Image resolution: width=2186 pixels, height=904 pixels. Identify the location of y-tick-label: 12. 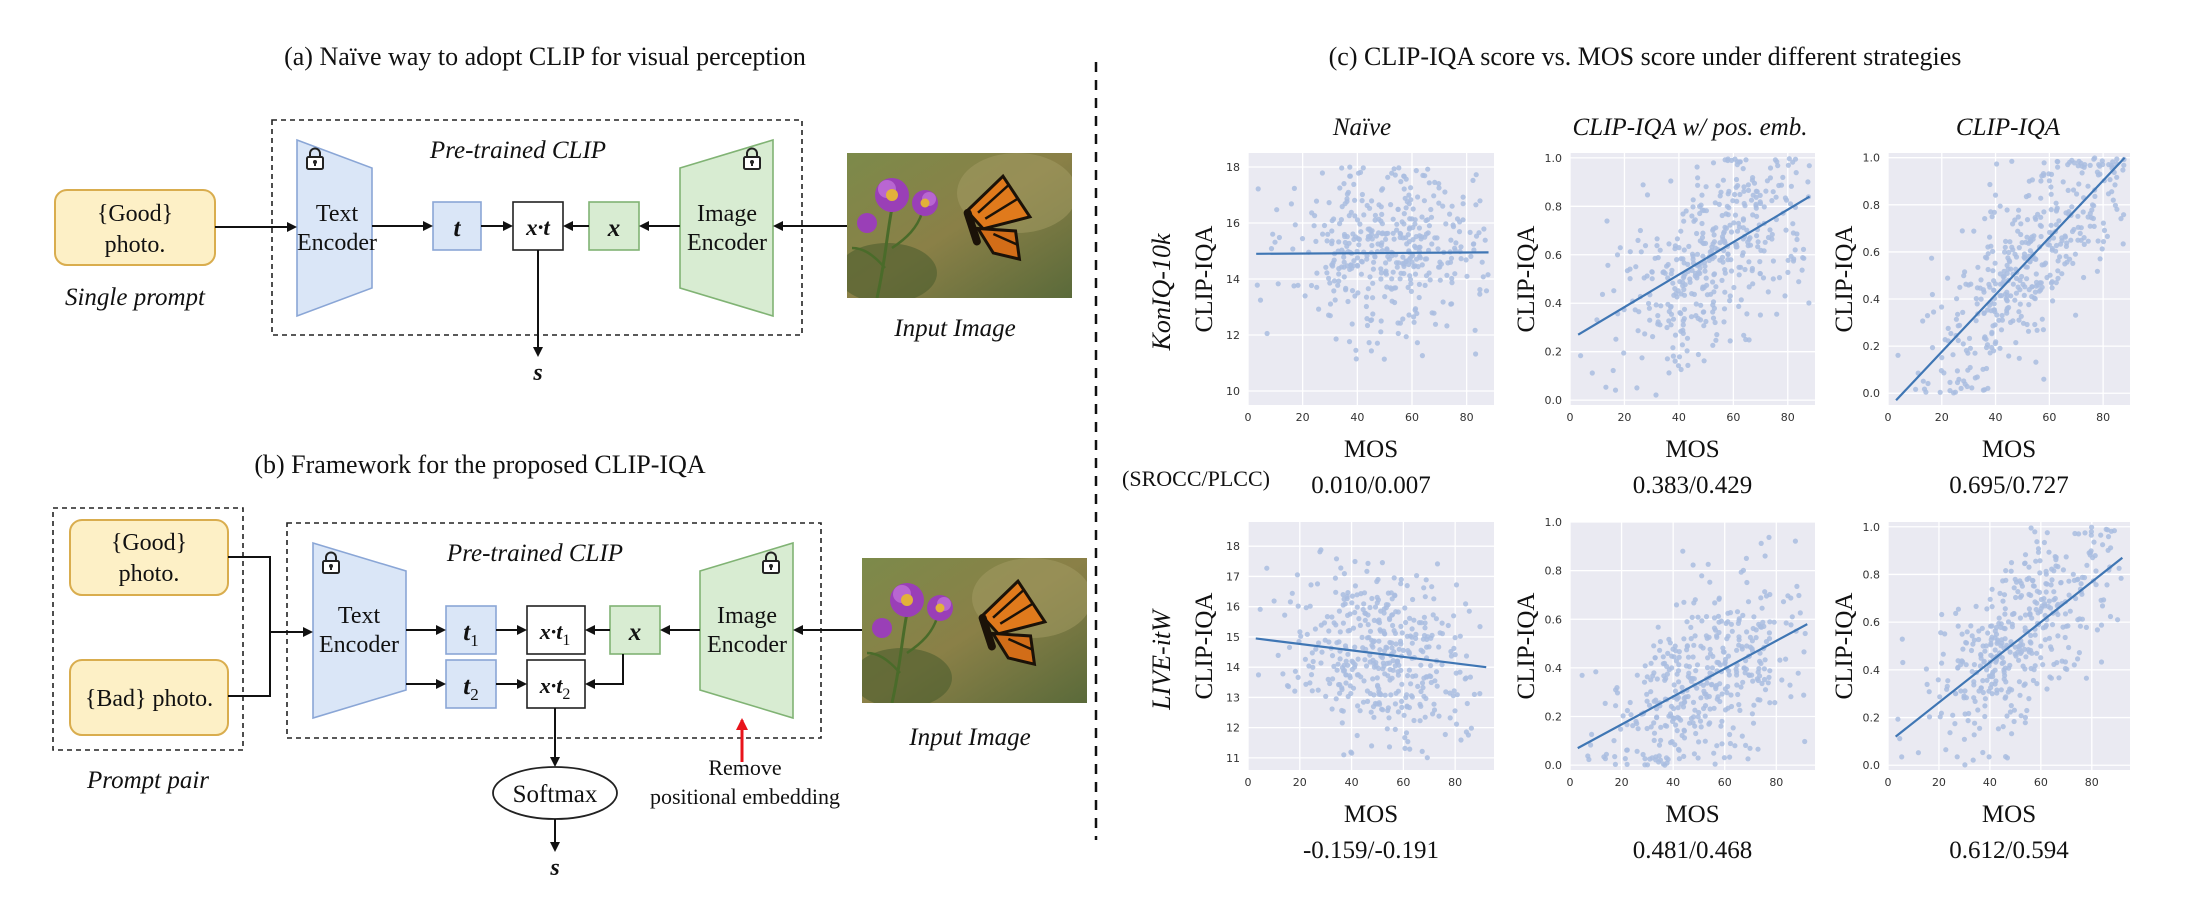
(1233, 335).